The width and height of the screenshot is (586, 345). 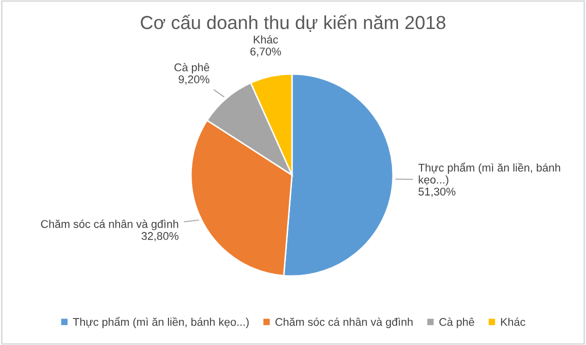 I want to click on data-label: 9,20%, so click(x=194, y=80).